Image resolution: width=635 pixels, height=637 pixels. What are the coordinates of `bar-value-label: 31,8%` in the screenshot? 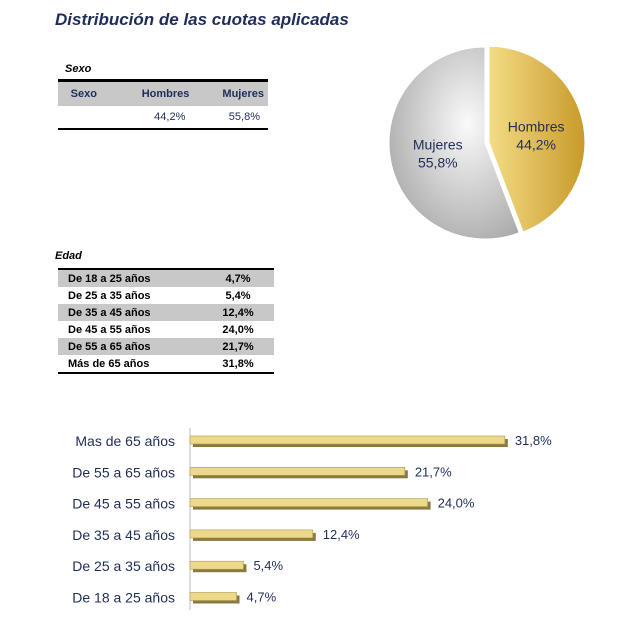 It's located at (533, 440).